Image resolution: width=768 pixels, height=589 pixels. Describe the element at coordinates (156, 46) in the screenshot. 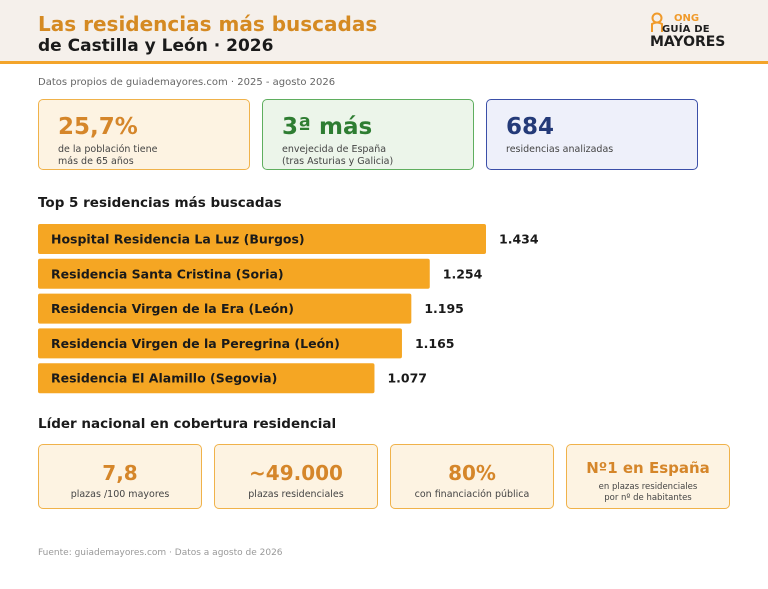

I see `page-subtitle-title: de Castilla y León · 2026` at that location.